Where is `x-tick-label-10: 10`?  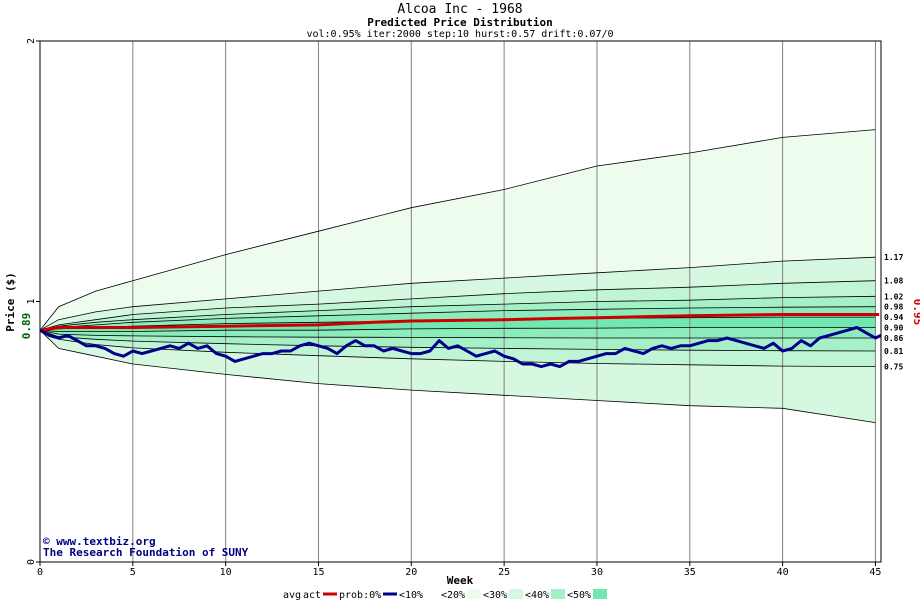
x-tick-label-10: 10 is located at coordinates (226, 572).